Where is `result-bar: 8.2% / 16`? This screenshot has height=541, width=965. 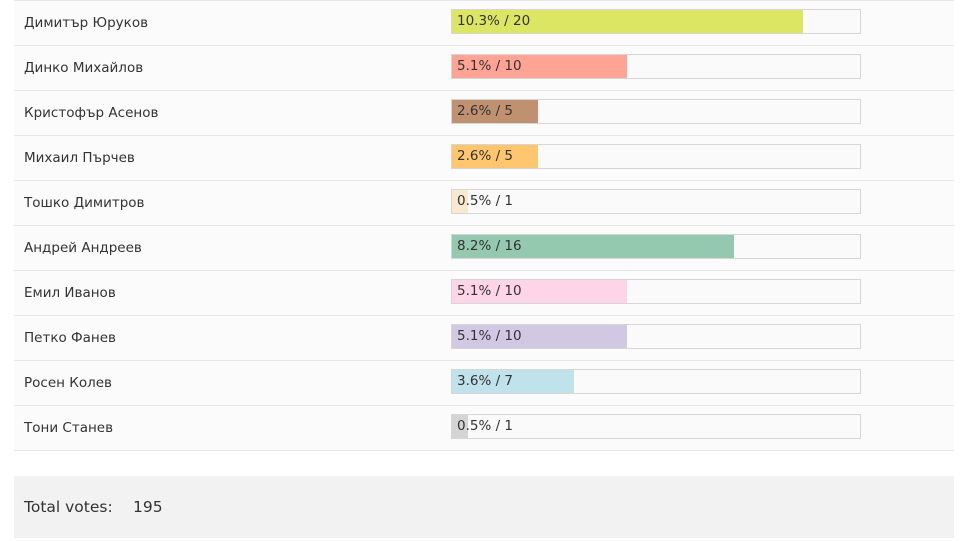
result-bar: 8.2% / 16 is located at coordinates (656, 246).